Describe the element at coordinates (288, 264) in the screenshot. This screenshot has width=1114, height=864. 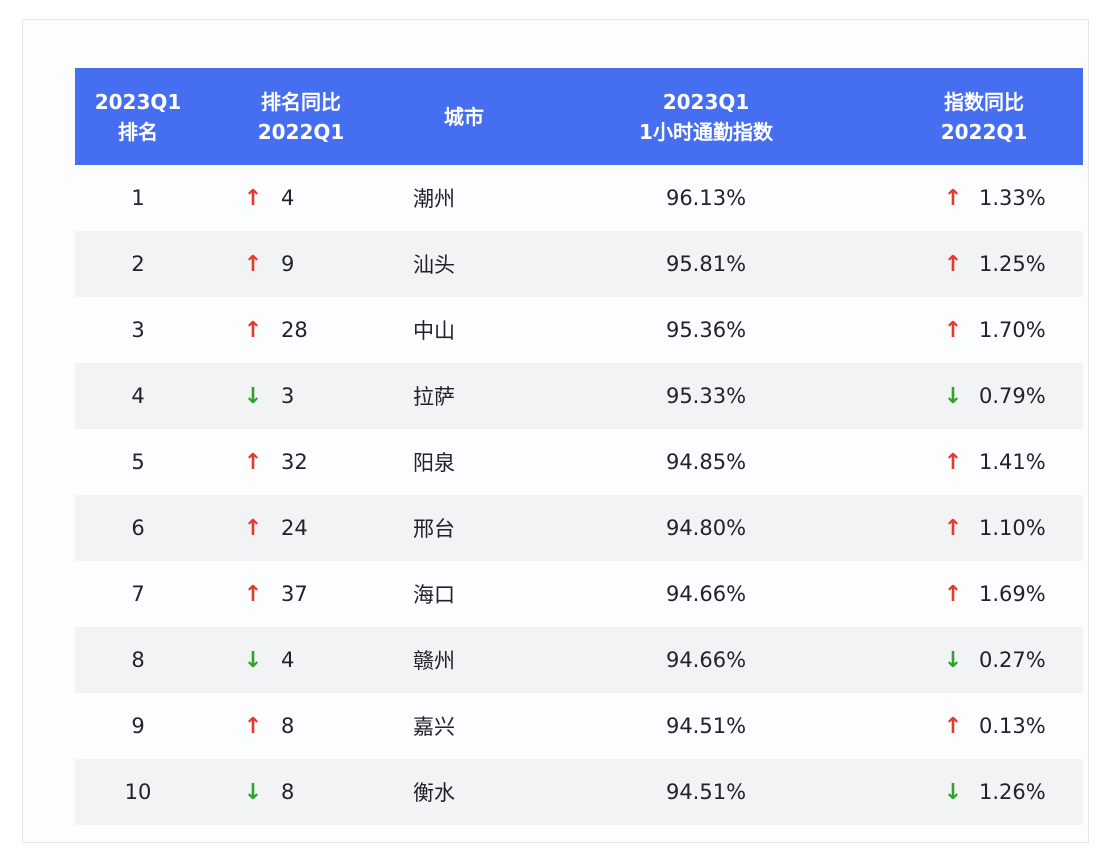
I see `rank-change-value: 9` at that location.